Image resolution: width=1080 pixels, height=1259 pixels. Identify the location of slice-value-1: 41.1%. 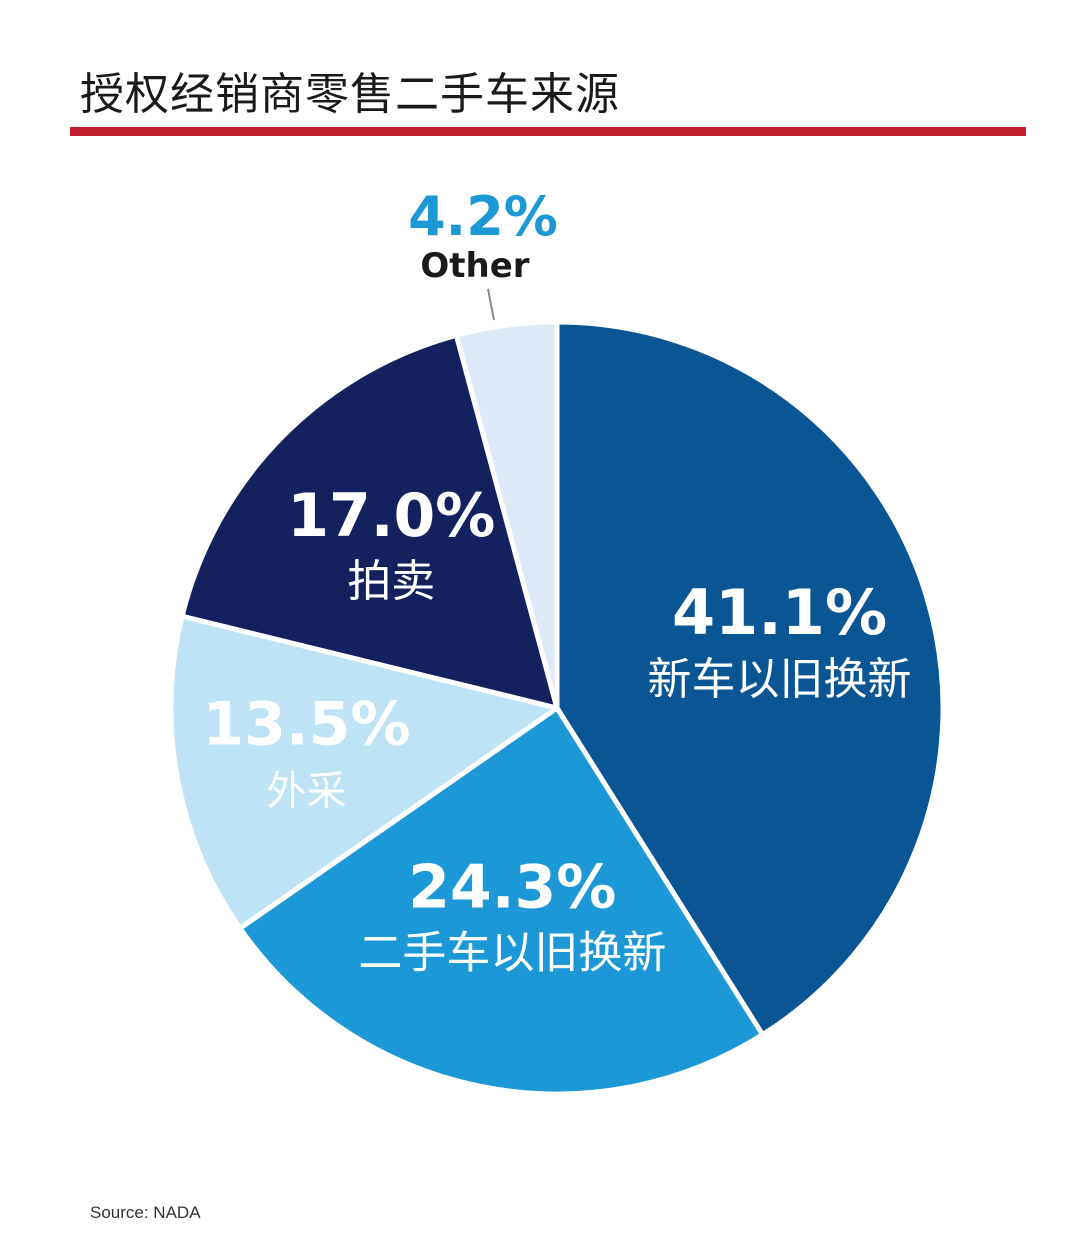
(779, 612).